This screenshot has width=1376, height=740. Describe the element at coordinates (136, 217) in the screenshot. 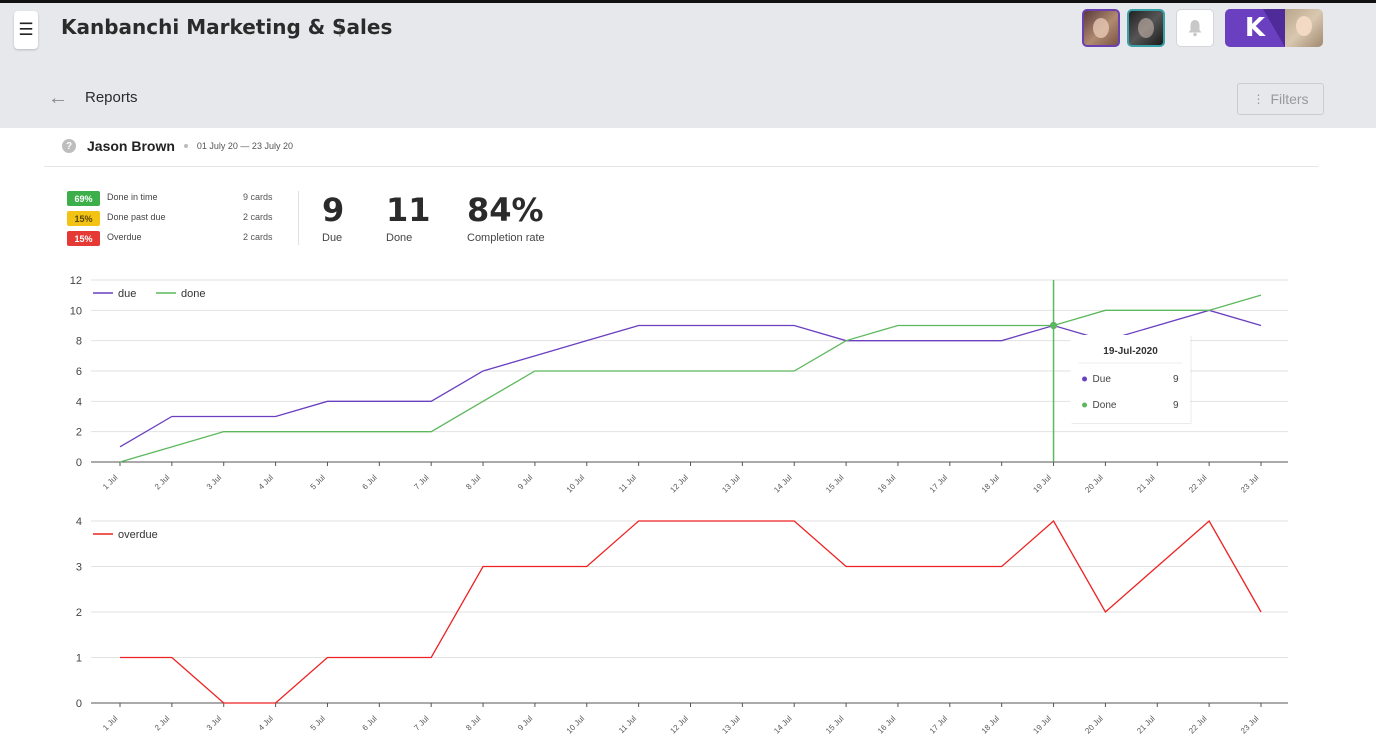

I see `breakdown-label: Done past due` at that location.